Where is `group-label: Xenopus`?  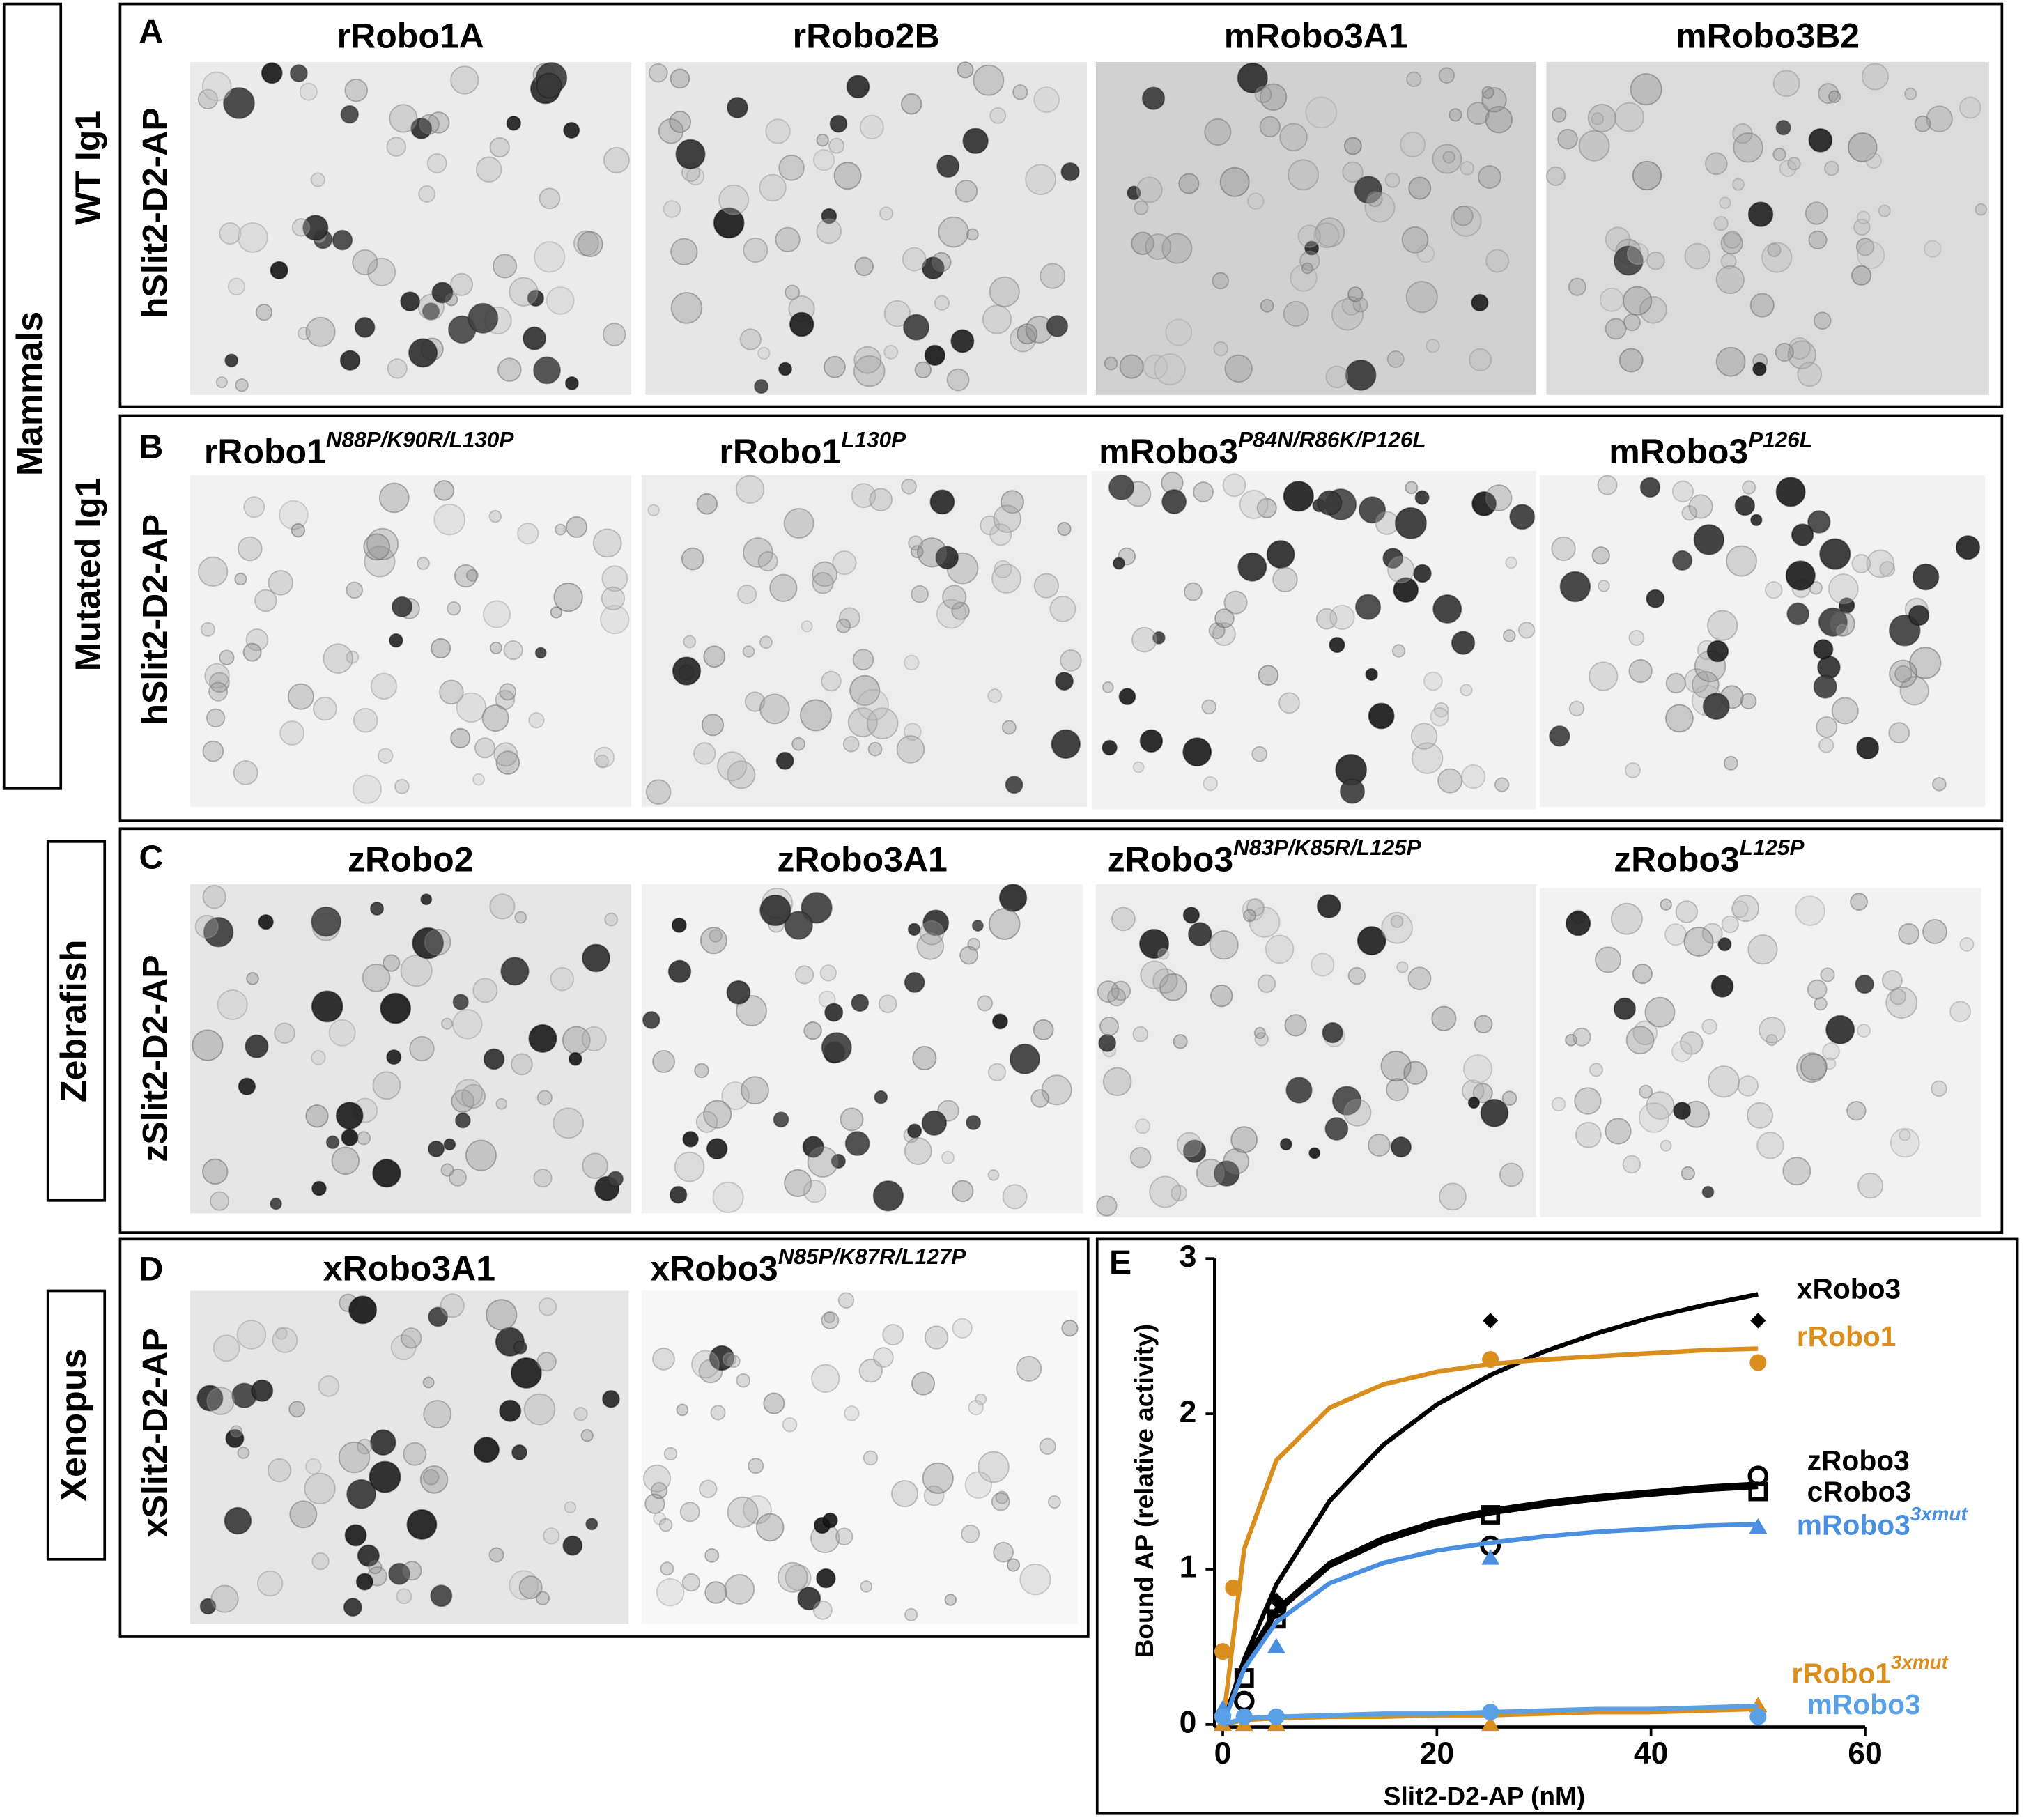 group-label: Xenopus is located at coordinates (73, 1425).